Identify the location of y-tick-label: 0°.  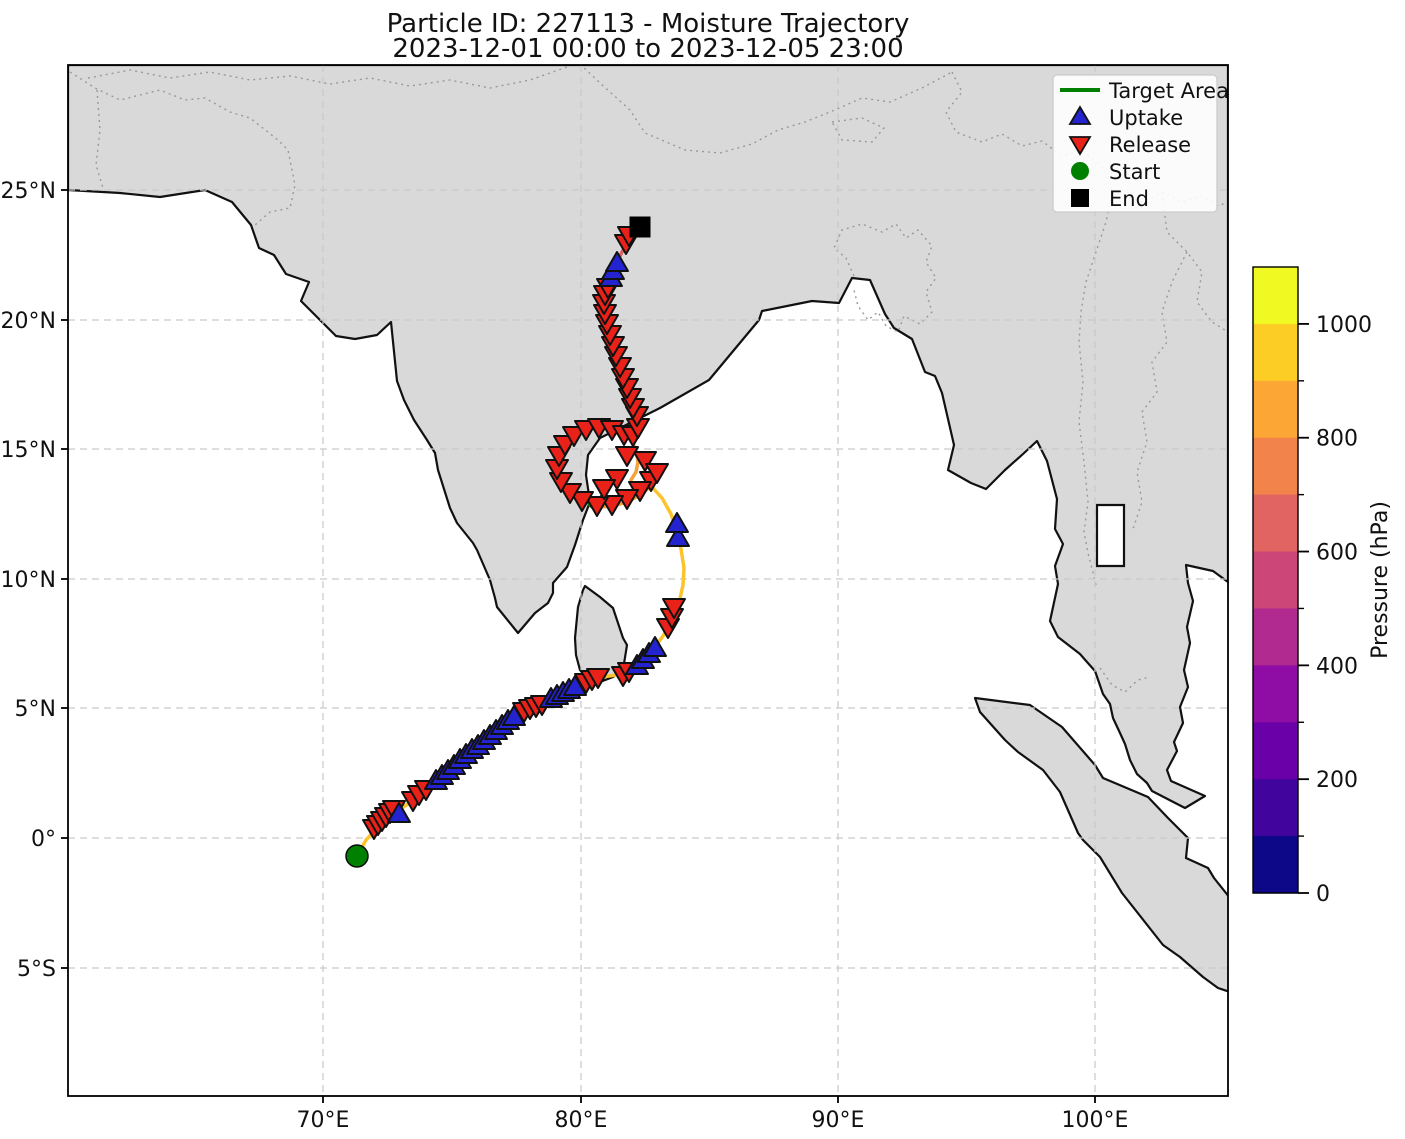
(43, 839).